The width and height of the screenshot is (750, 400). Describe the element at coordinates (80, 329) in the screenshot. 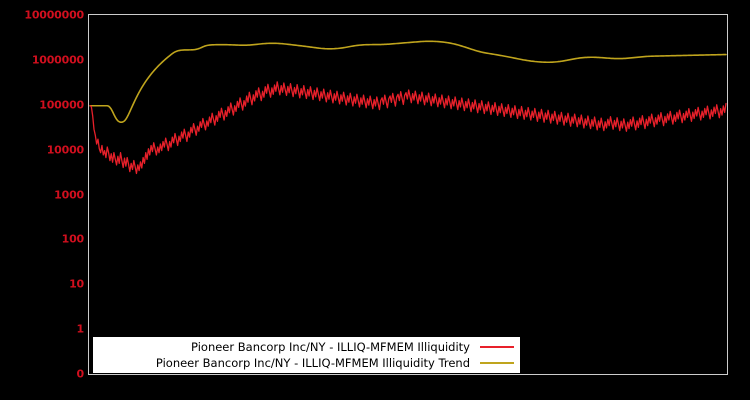

I see `y-axis-tick-label: 1` at that location.